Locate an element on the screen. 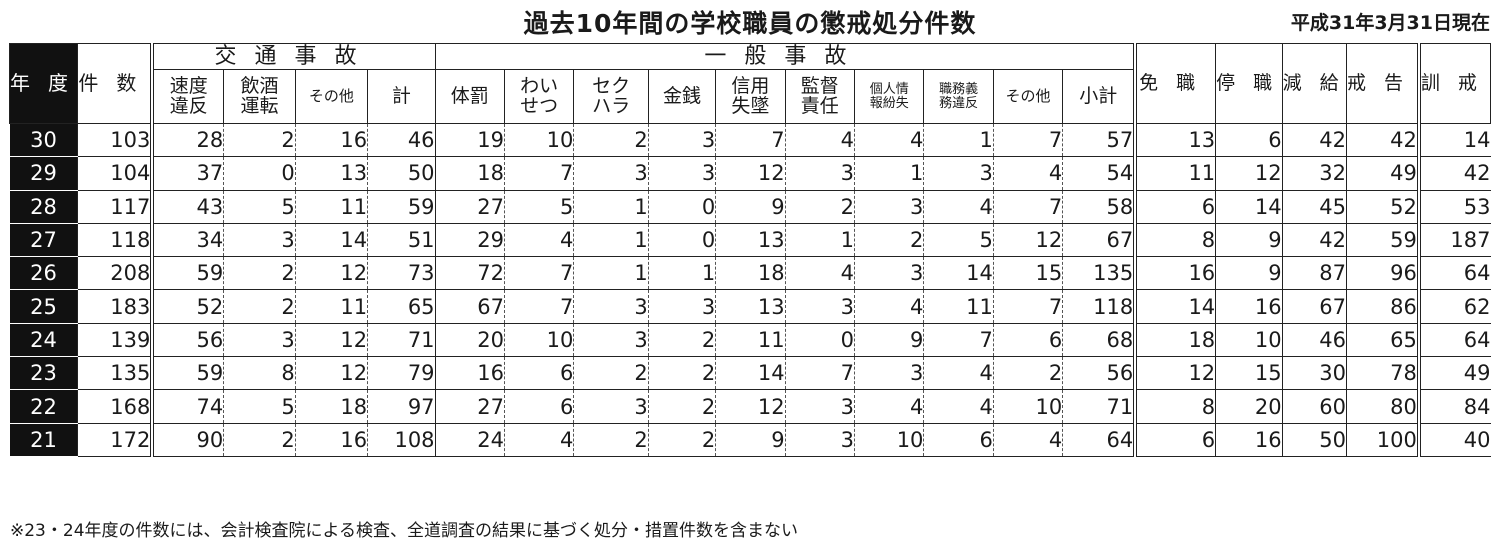  general-cell: 6 is located at coordinates (538, 373).